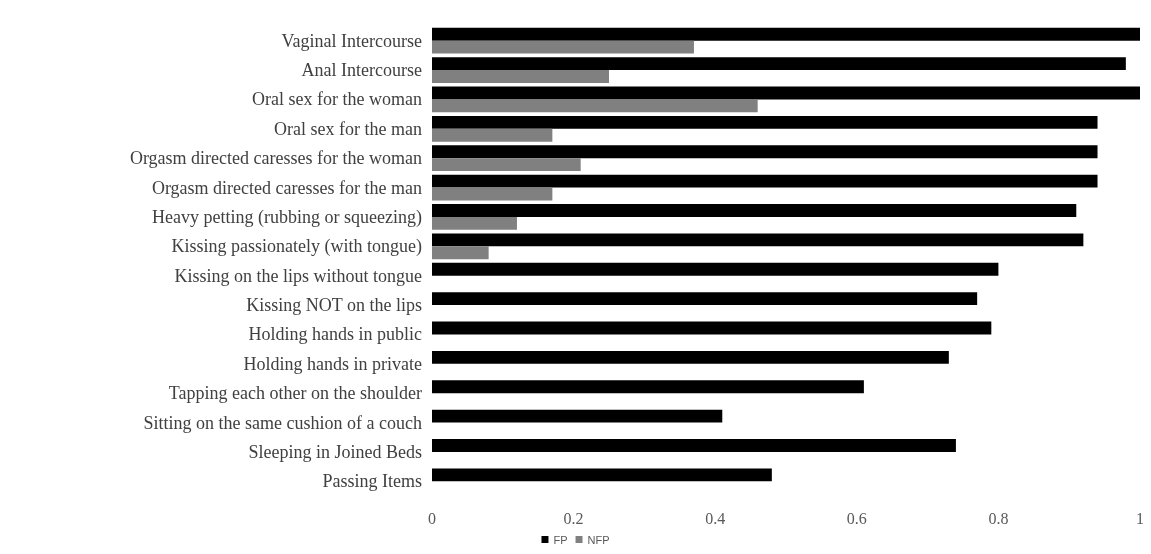  I want to click on y-tick-label: Orgasm directed caresses for the woman, so click(275, 158).